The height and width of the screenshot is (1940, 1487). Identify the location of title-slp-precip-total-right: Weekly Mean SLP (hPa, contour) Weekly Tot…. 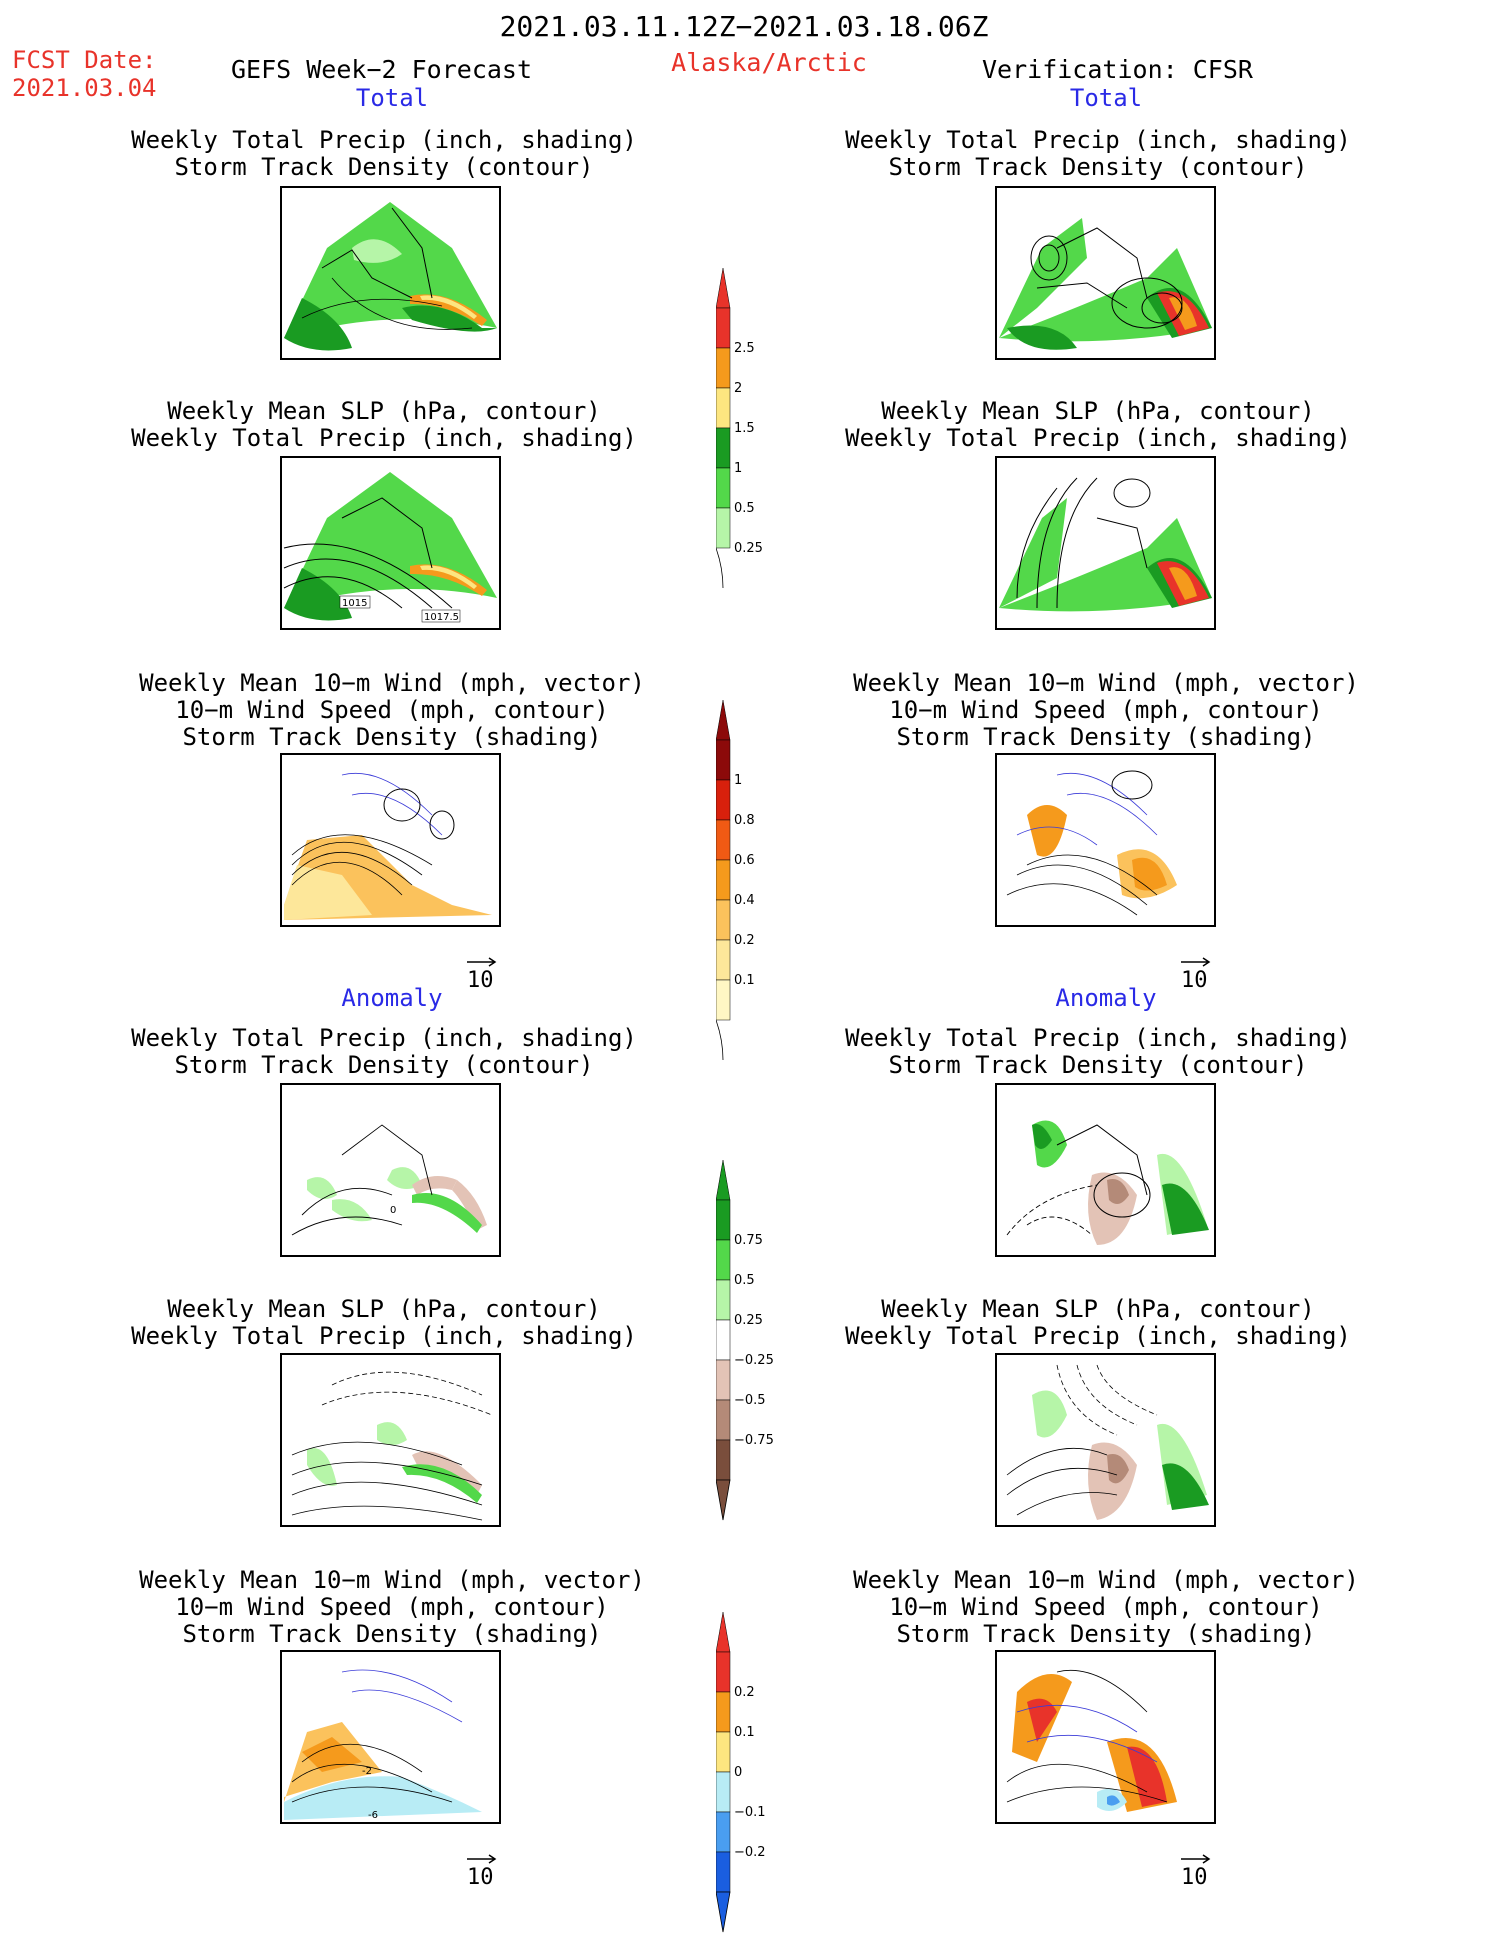
(1098, 424).